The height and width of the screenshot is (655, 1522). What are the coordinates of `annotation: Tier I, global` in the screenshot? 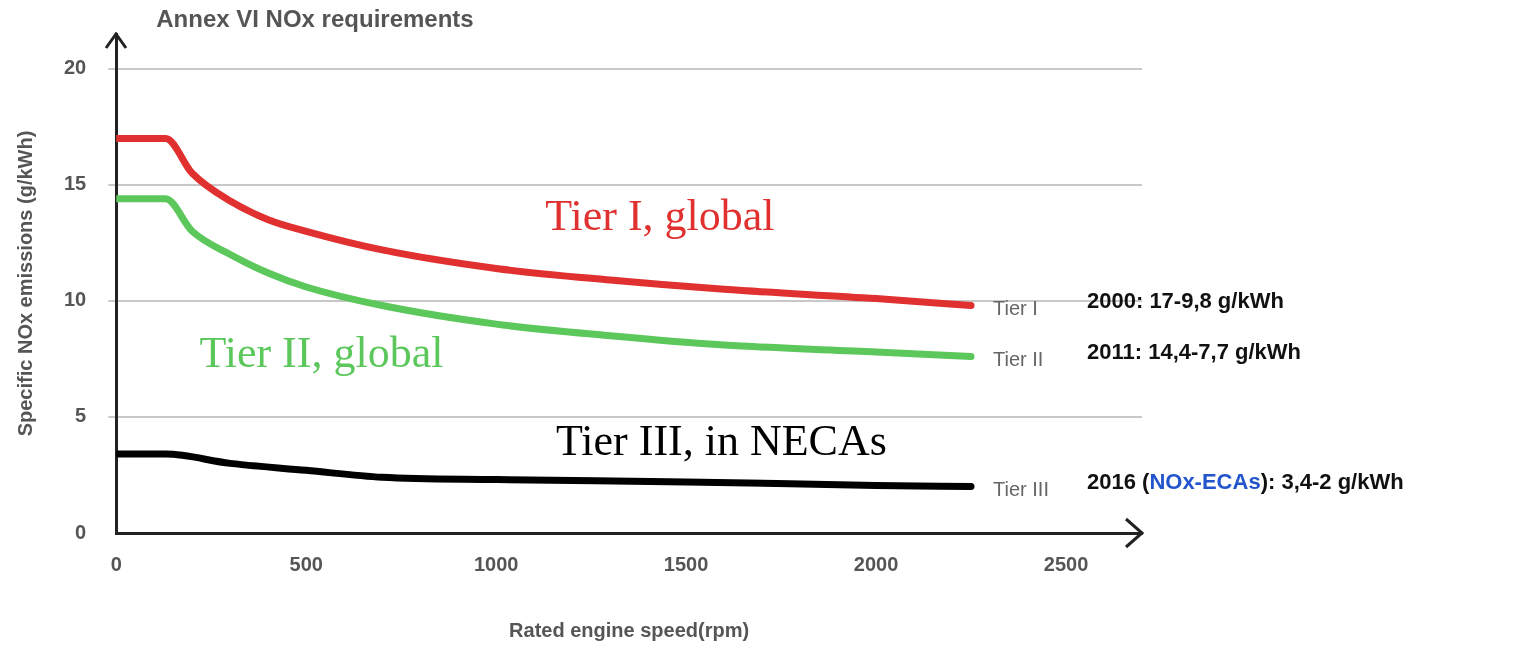 It's located at (660, 216).